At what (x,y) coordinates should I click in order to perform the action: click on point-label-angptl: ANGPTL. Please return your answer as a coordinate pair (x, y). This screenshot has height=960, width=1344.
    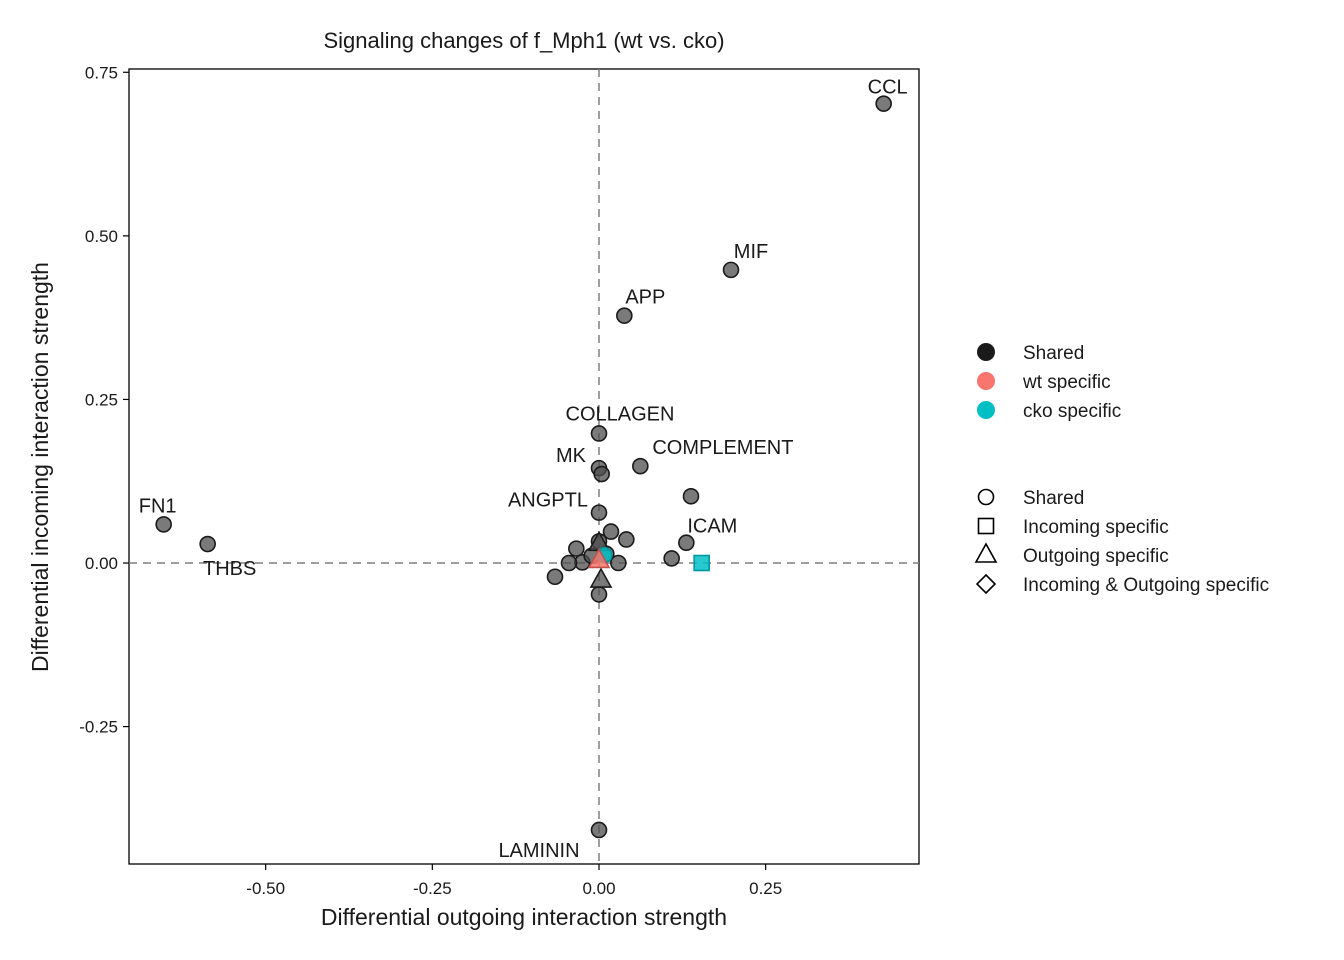
    Looking at the image, I should click on (548, 501).